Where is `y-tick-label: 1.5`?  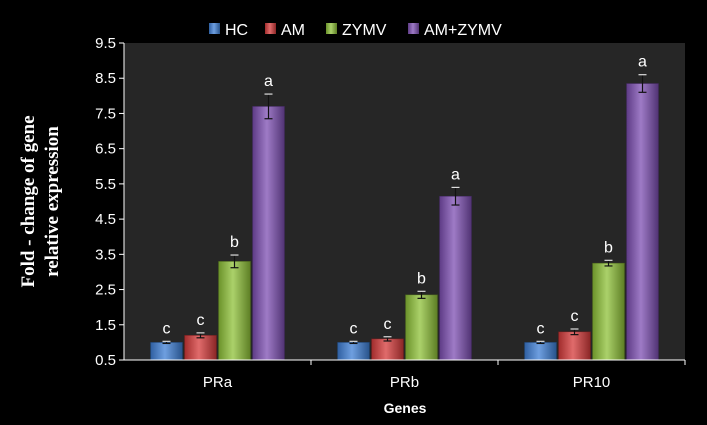 y-tick-label: 1.5 is located at coordinates (105, 325).